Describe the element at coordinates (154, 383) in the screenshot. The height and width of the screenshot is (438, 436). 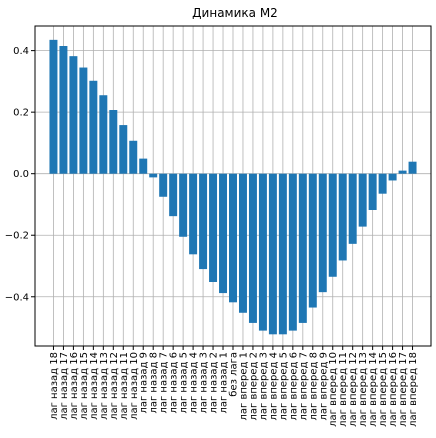
I see `x-tick-label: лаг назад 8` at that location.